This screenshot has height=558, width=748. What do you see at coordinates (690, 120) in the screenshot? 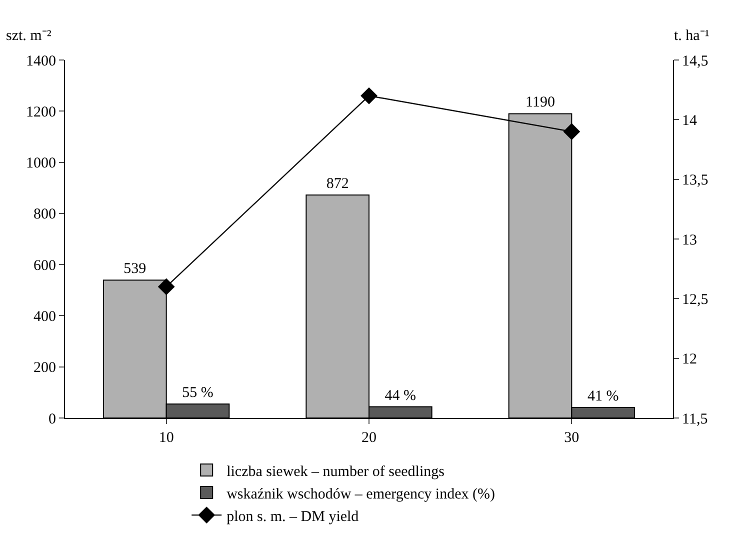
I see `y2-tick-label: 14` at bounding box center [690, 120].